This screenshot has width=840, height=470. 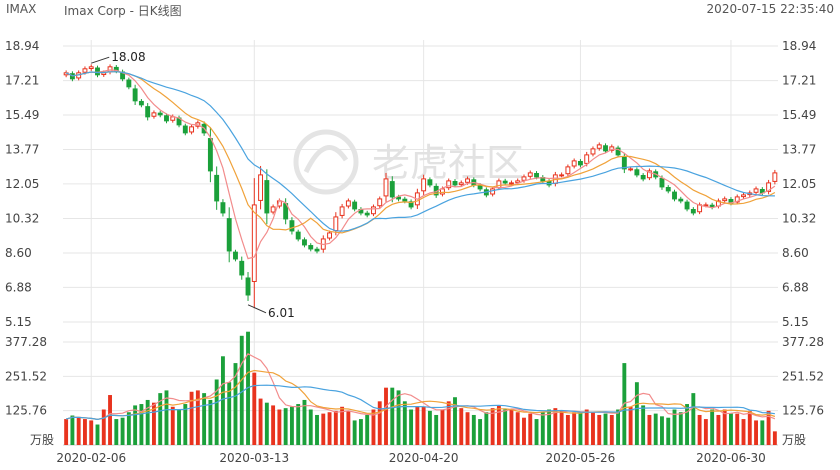 I want to click on annotation-label: 6.01, so click(x=281, y=313).